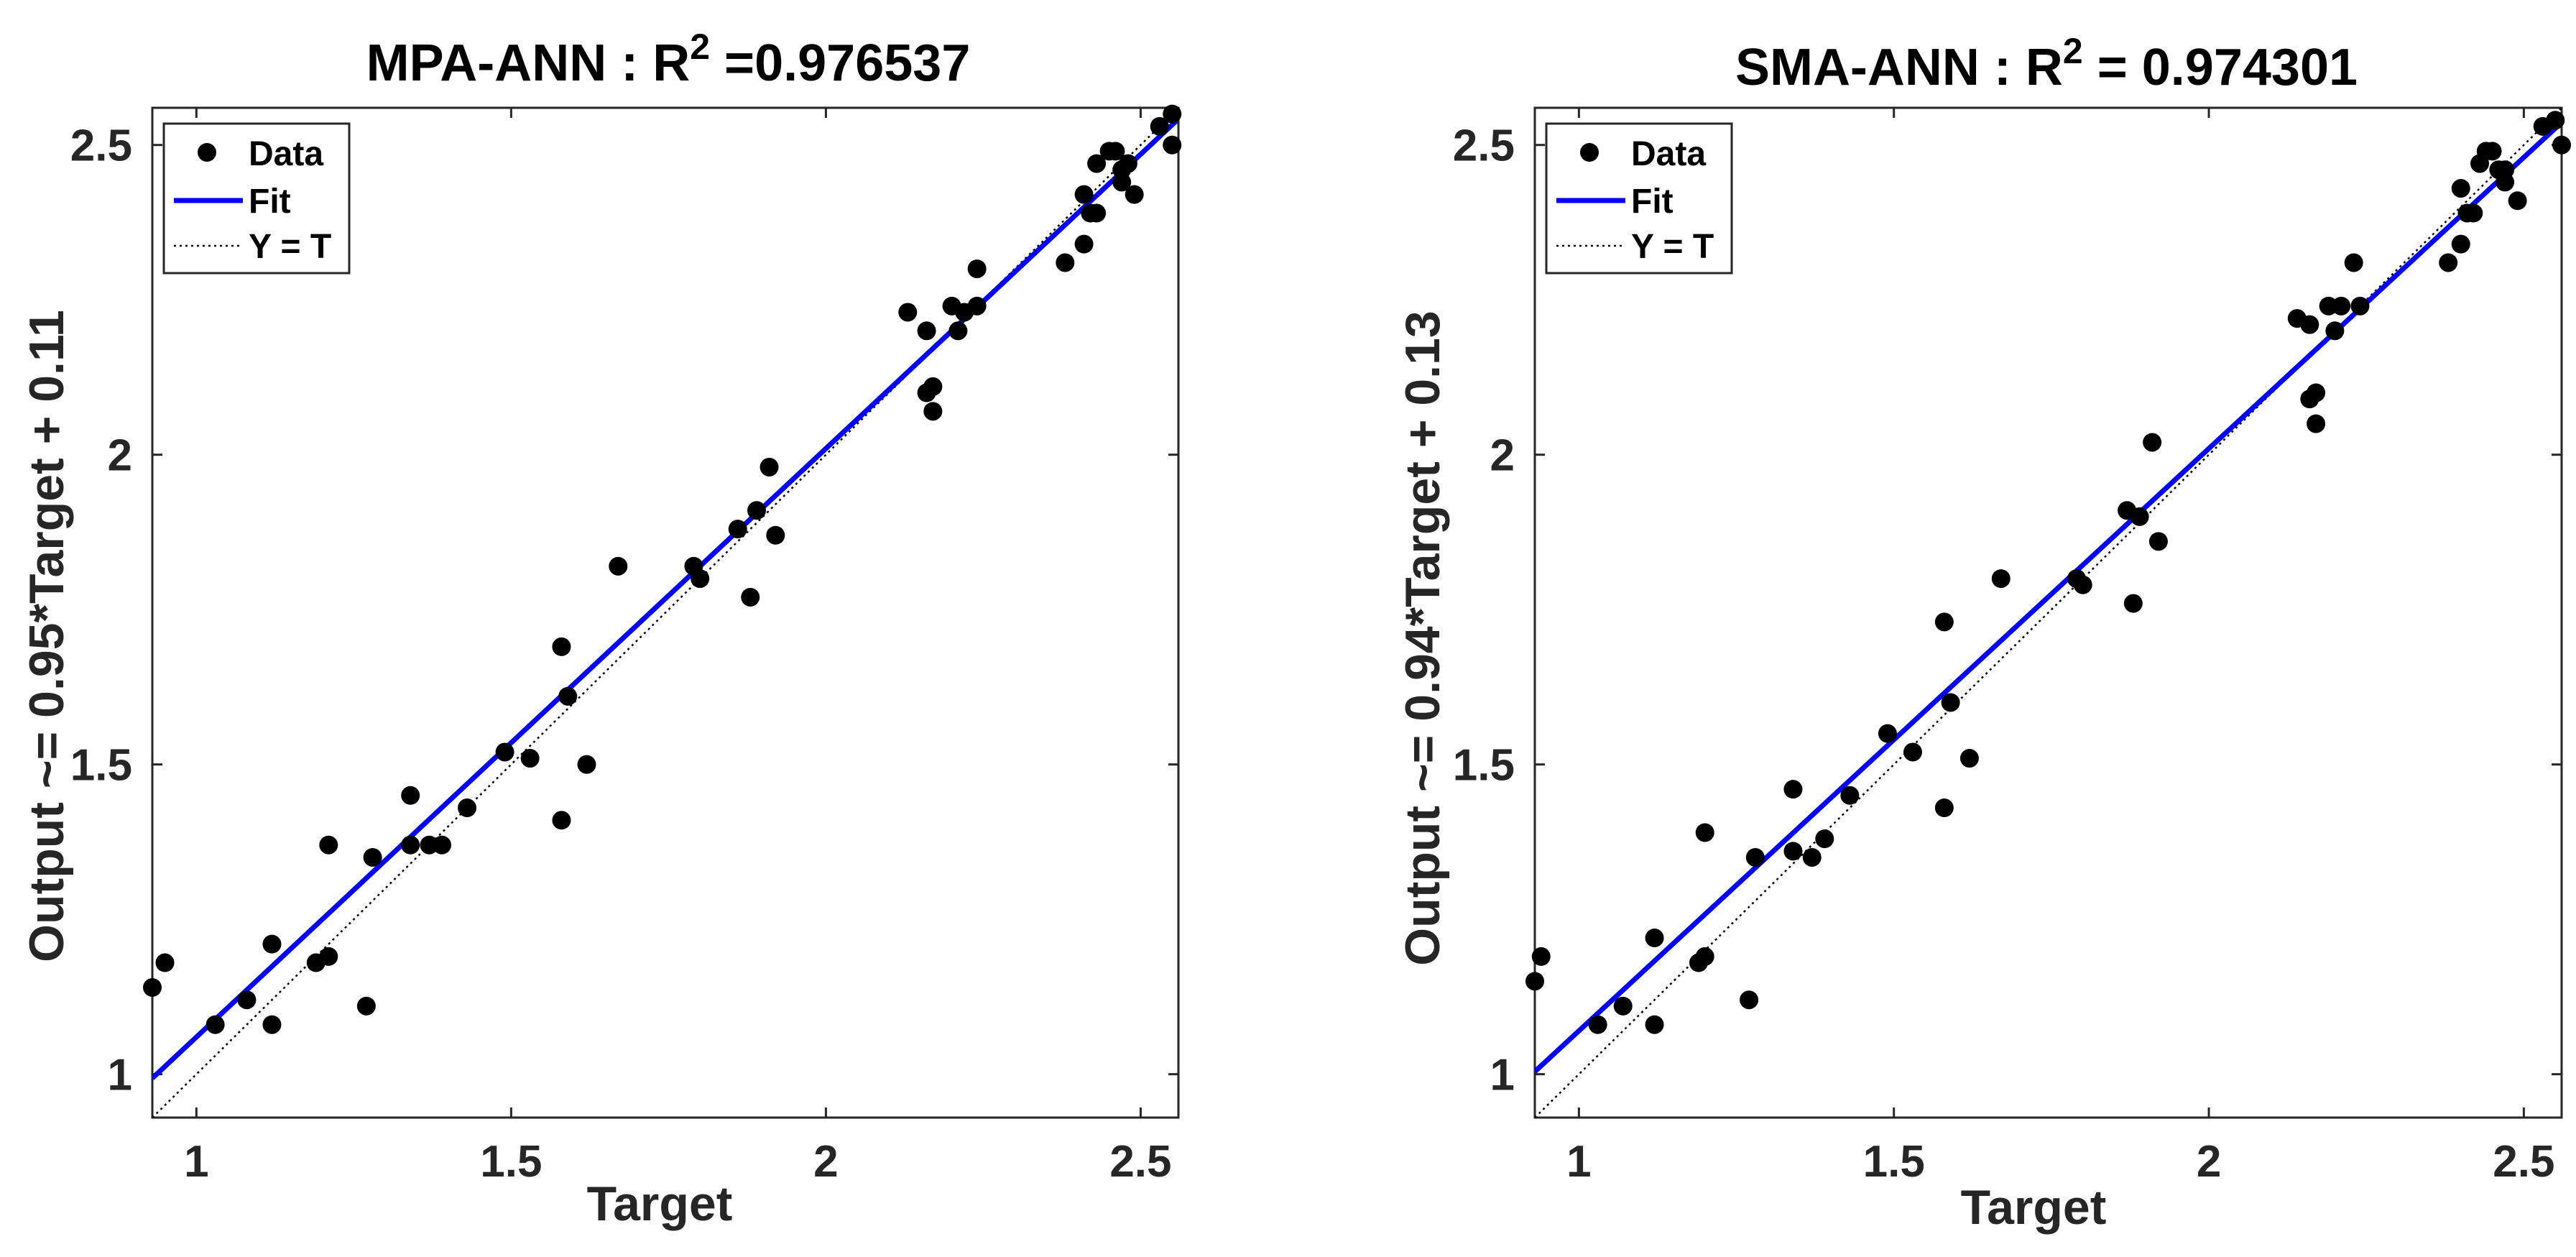 This screenshot has height=1257, width=2576. Describe the element at coordinates (286, 154) in the screenshot. I see `legend-data-label: Data` at that location.